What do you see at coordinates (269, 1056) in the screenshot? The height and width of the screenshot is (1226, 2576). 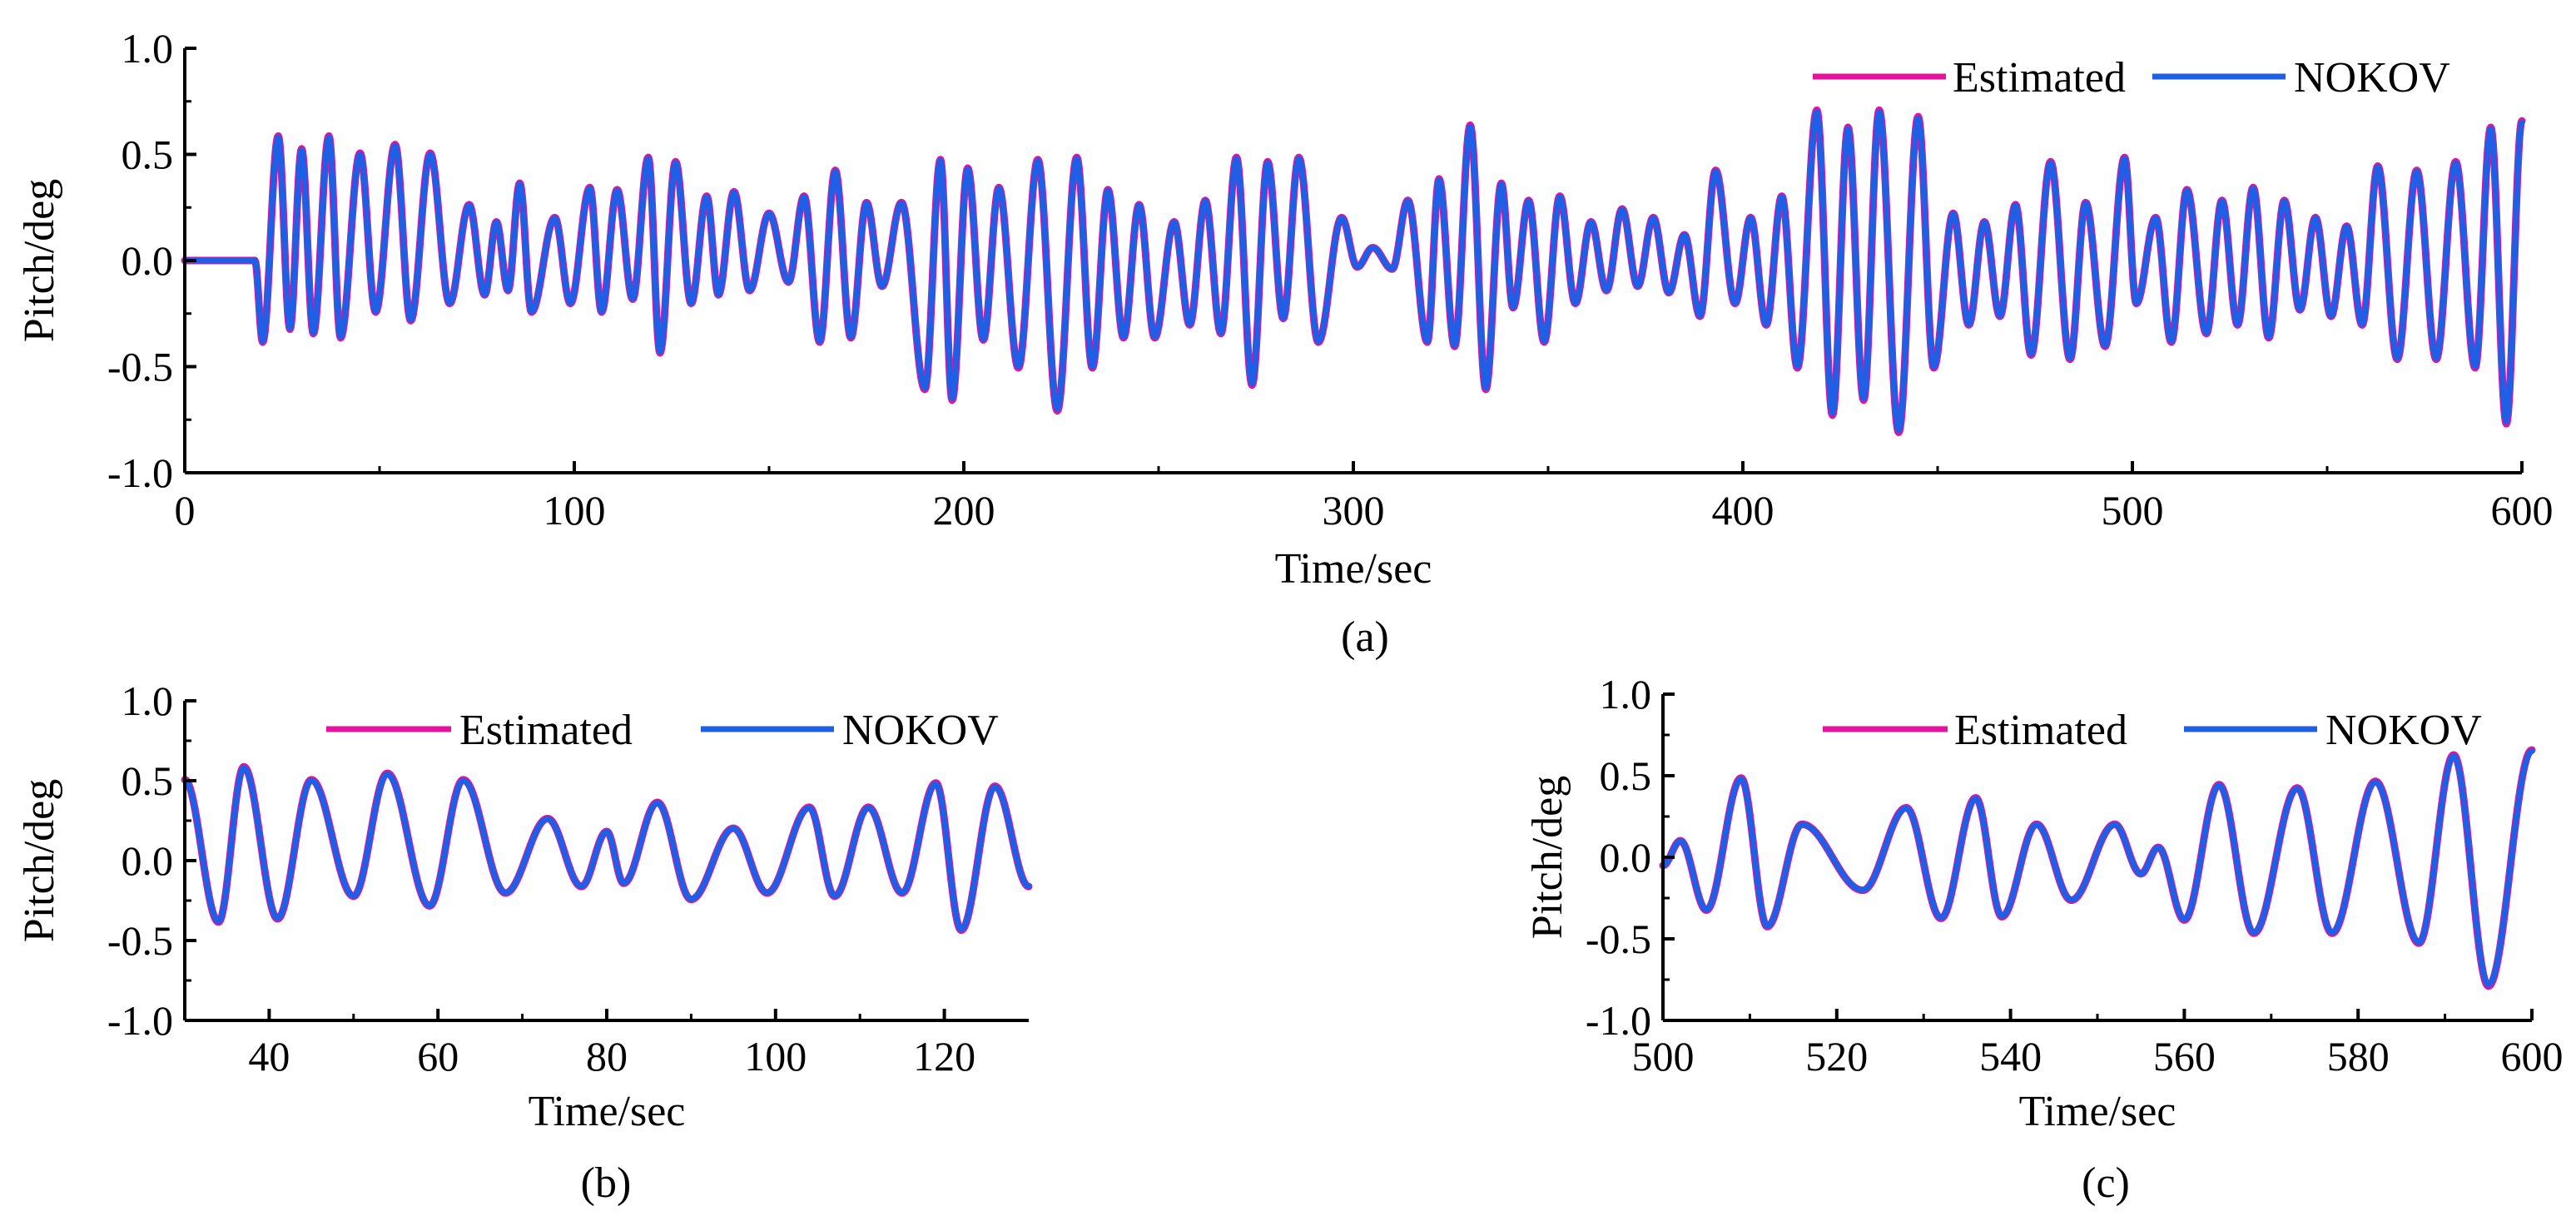 I see `x-tick-label: 40` at bounding box center [269, 1056].